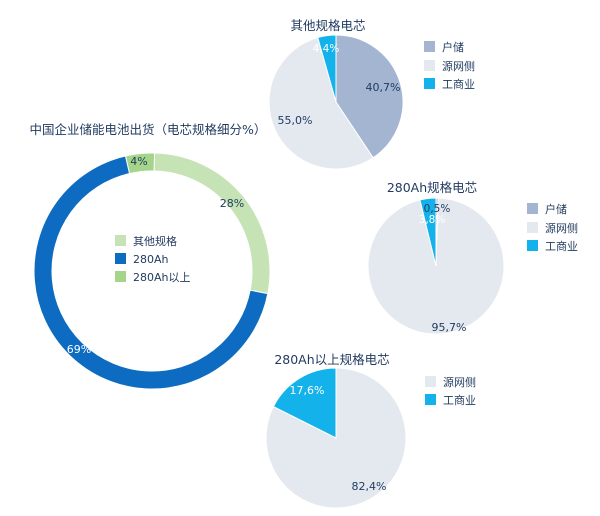  Describe the element at coordinates (430, 399) in the screenshot. I see `pie-280ah-plus-legend-swatch-ci` at that location.